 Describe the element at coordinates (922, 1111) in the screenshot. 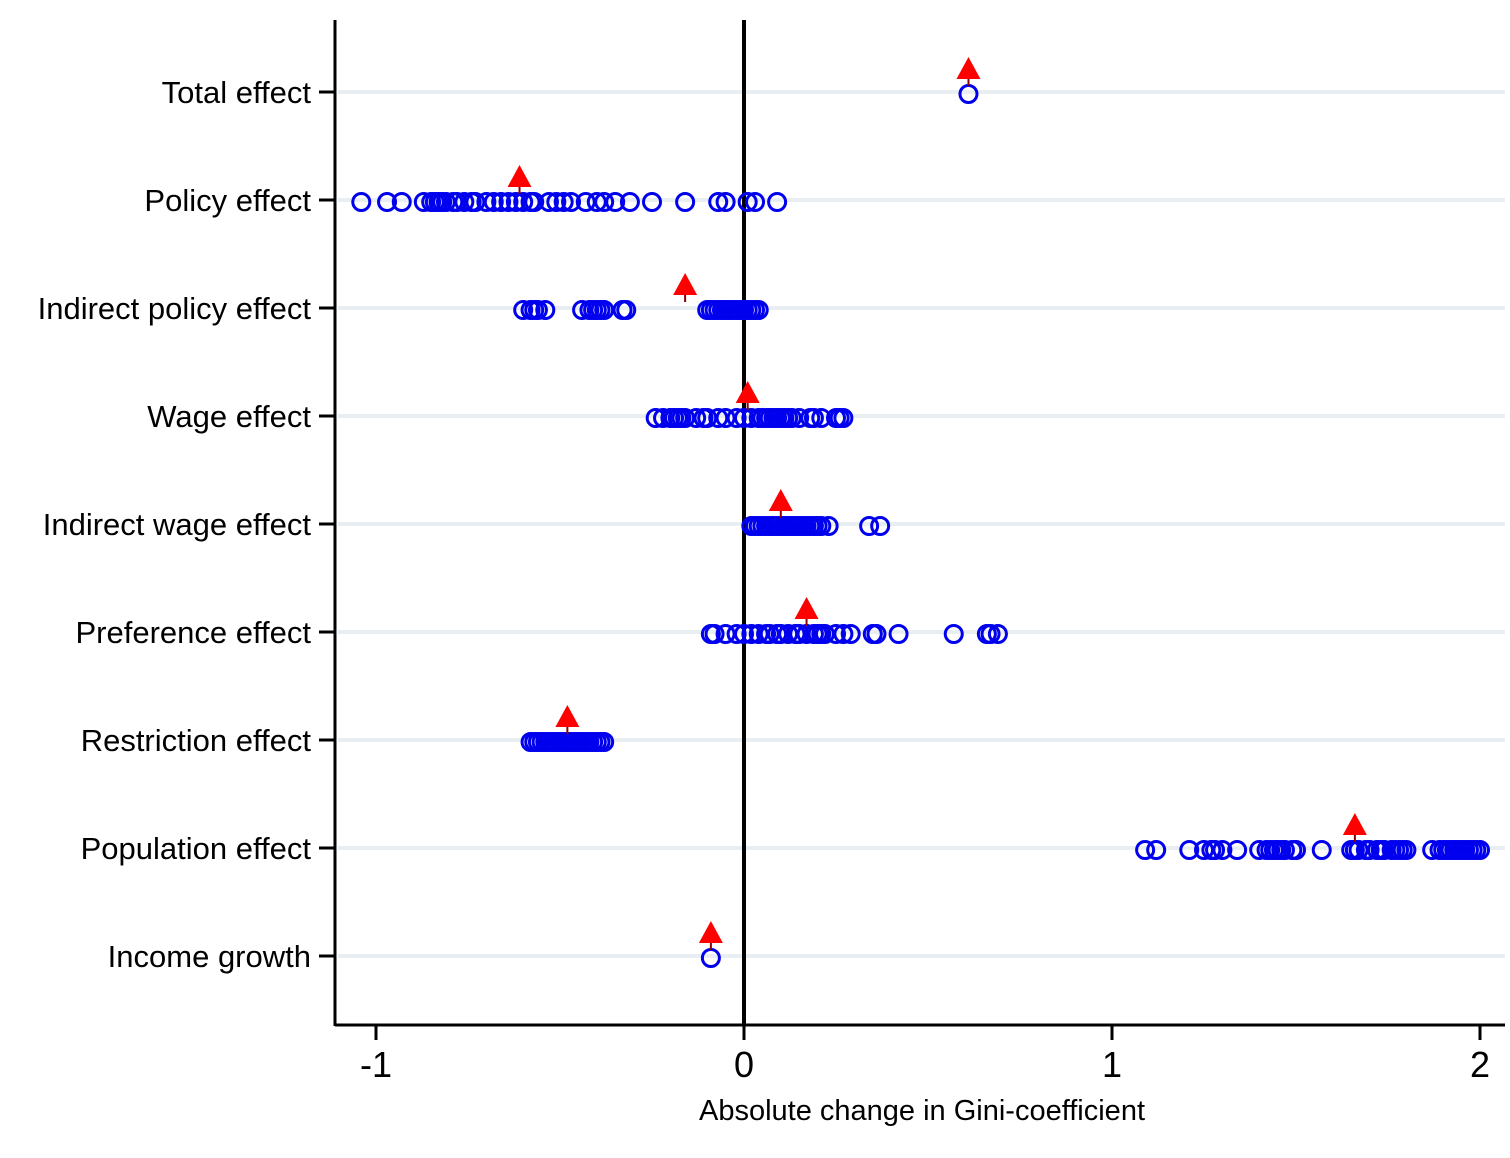

I see `x-axis-title: Absolute change in Gini-coefficient` at that location.